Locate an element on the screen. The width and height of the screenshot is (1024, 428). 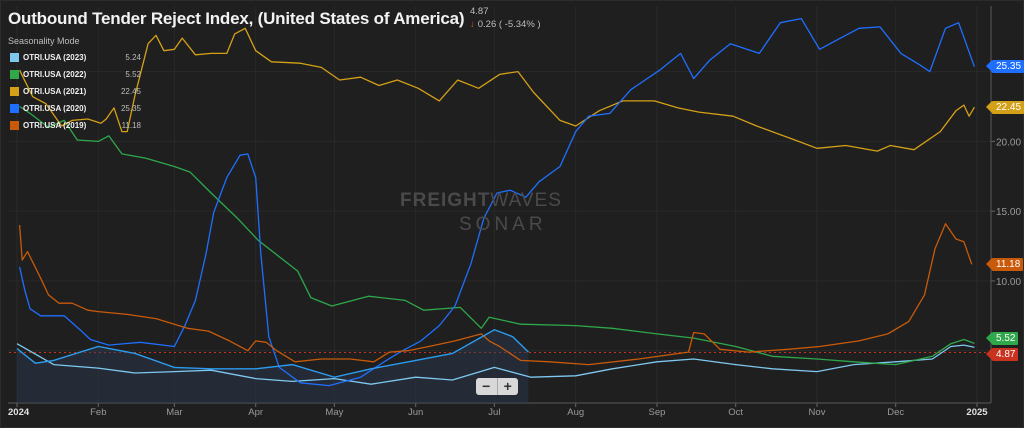
x-tick-label: Dec is located at coordinates (895, 412).